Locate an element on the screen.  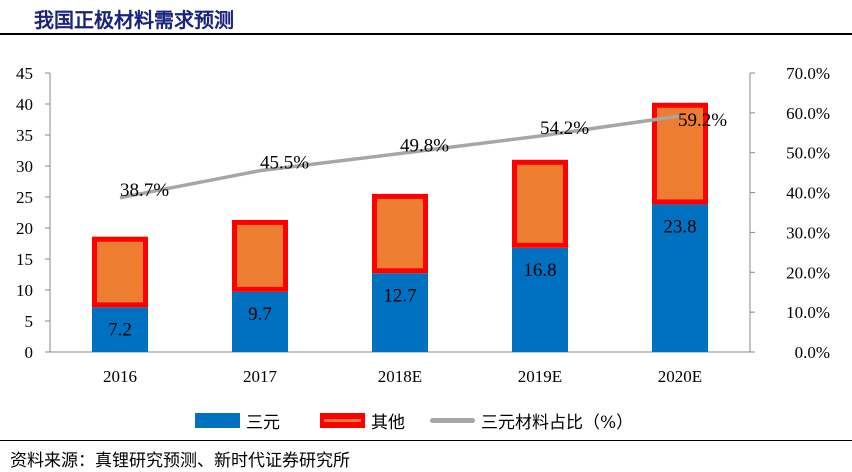
legend-label: 三元材料占比（%） is located at coordinates (557, 423).